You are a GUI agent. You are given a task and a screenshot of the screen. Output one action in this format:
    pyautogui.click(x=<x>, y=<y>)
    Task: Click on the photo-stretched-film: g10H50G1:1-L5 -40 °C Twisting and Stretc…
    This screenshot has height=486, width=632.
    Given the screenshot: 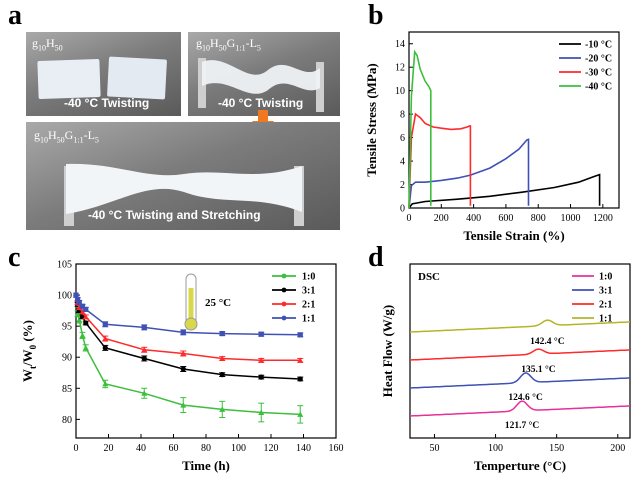 What is the action you would take?
    pyautogui.click(x=183, y=176)
    